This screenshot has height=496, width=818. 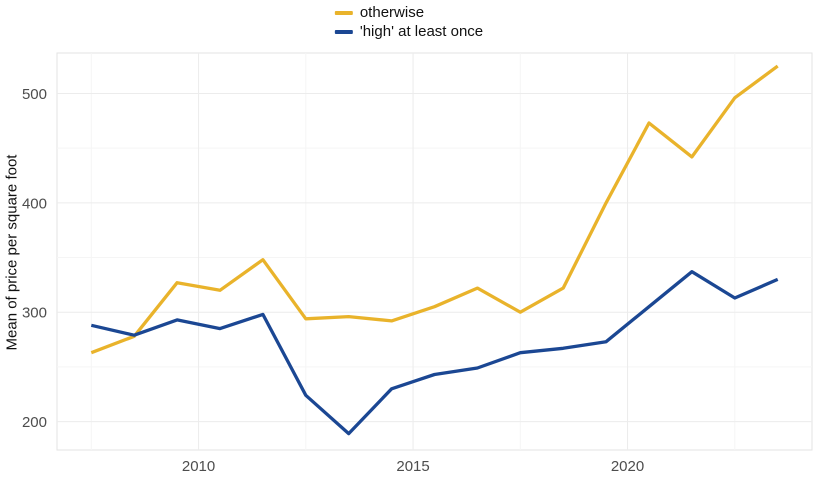 What do you see at coordinates (421, 31) in the screenshot?
I see `legend-item-label: 'high' at least once` at bounding box center [421, 31].